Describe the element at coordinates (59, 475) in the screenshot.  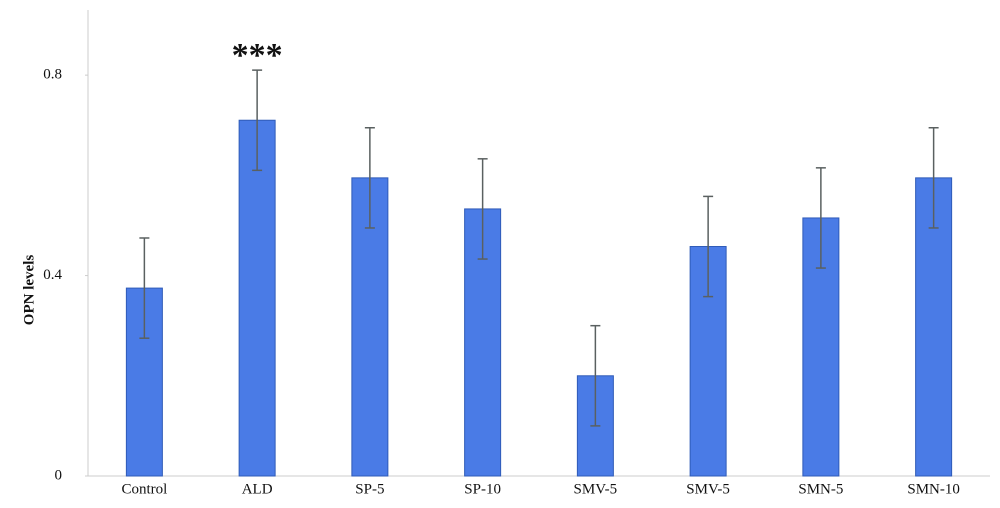
I see `y-tick-label: 0` at that location.